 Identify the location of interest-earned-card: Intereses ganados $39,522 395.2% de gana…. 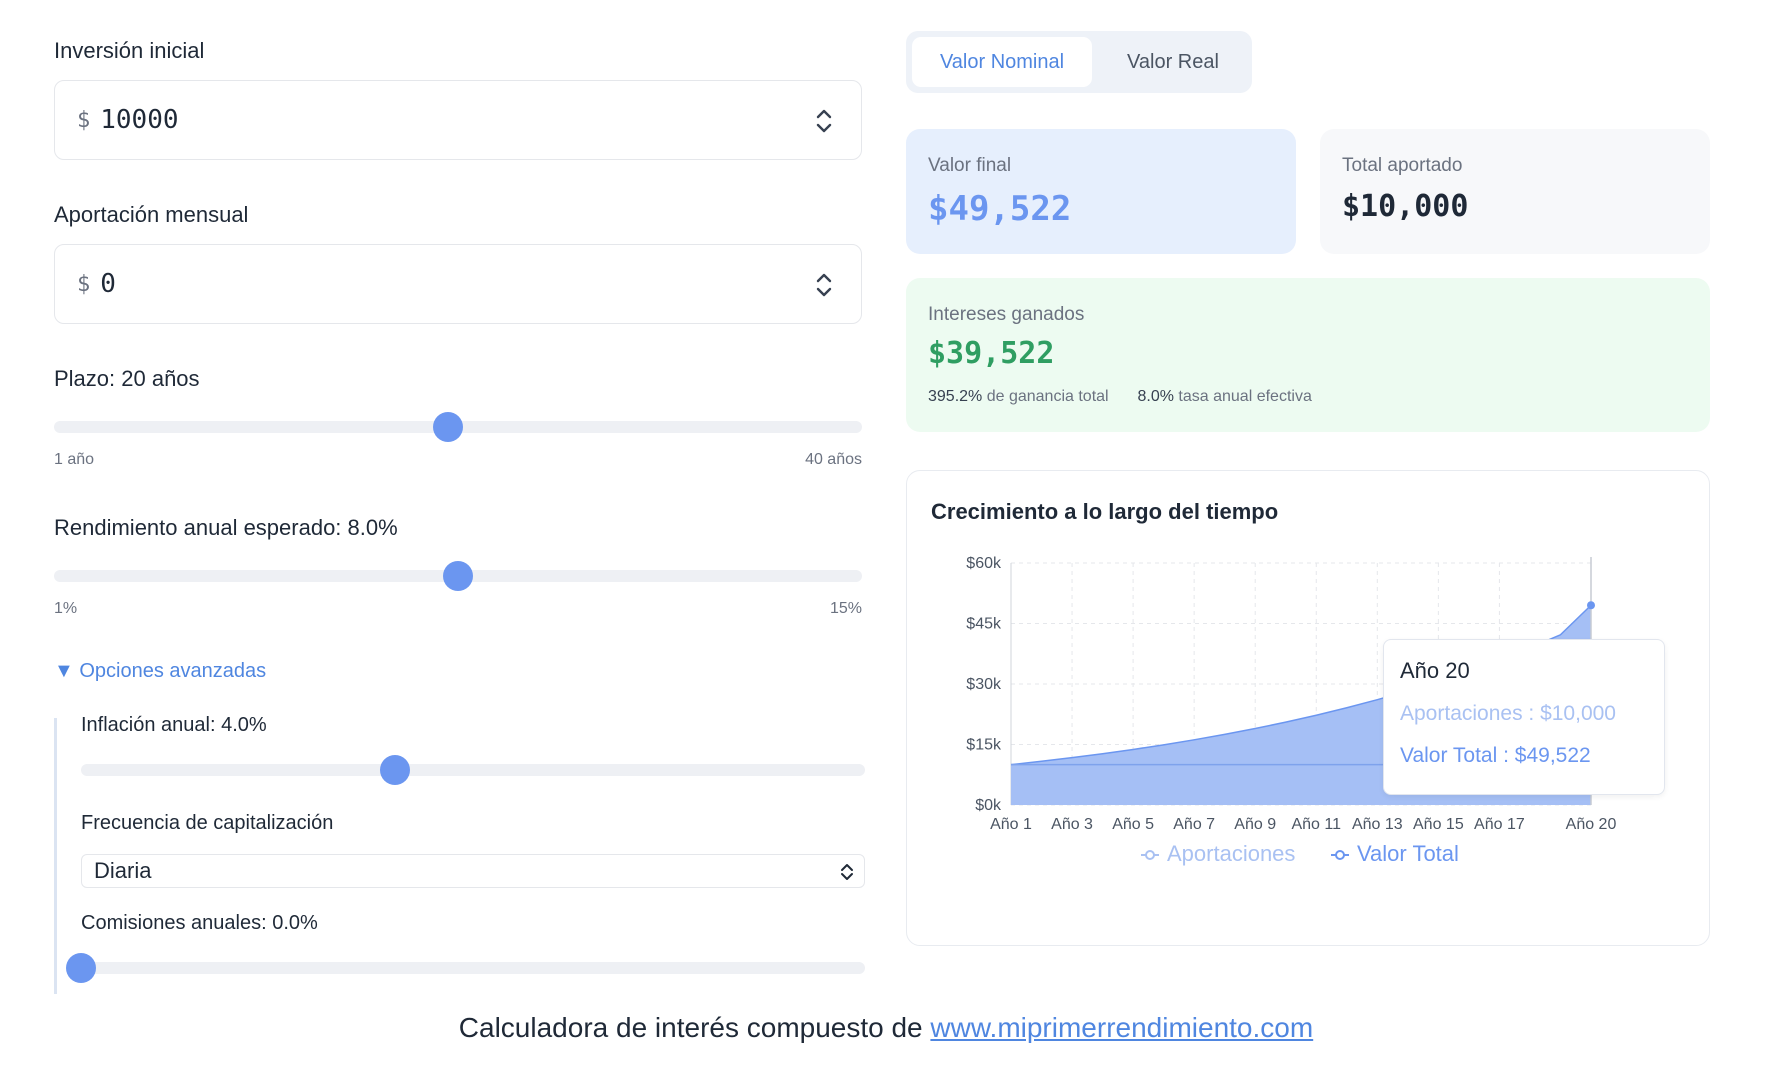
(1308, 355).